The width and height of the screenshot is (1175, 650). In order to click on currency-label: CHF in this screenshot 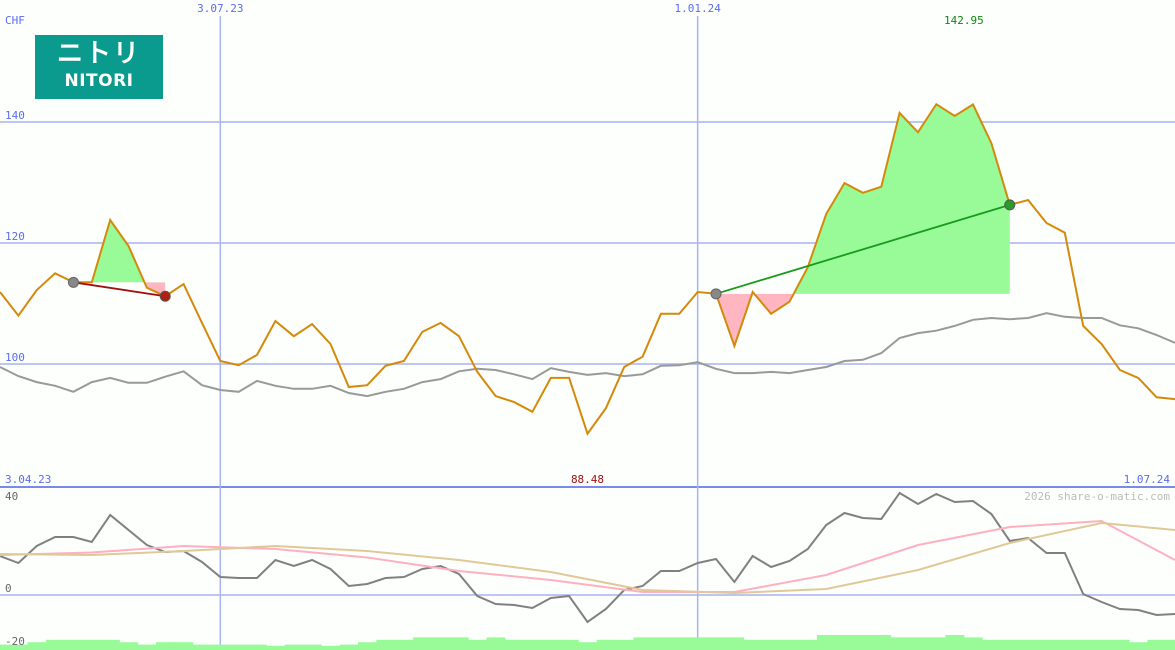, I will do `click(15, 20)`.